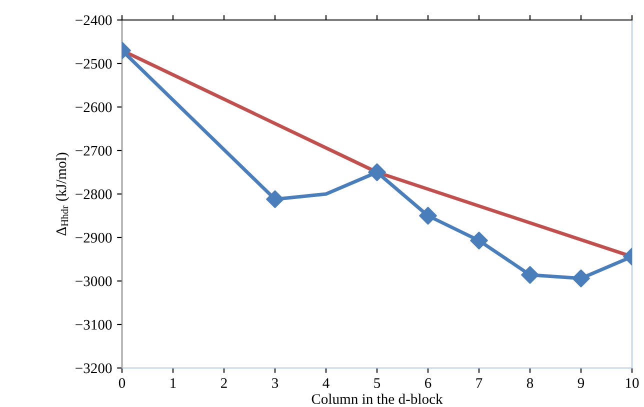 This screenshot has height=407, width=644. Describe the element at coordinates (428, 383) in the screenshot. I see `x-tick-label: 6` at that location.